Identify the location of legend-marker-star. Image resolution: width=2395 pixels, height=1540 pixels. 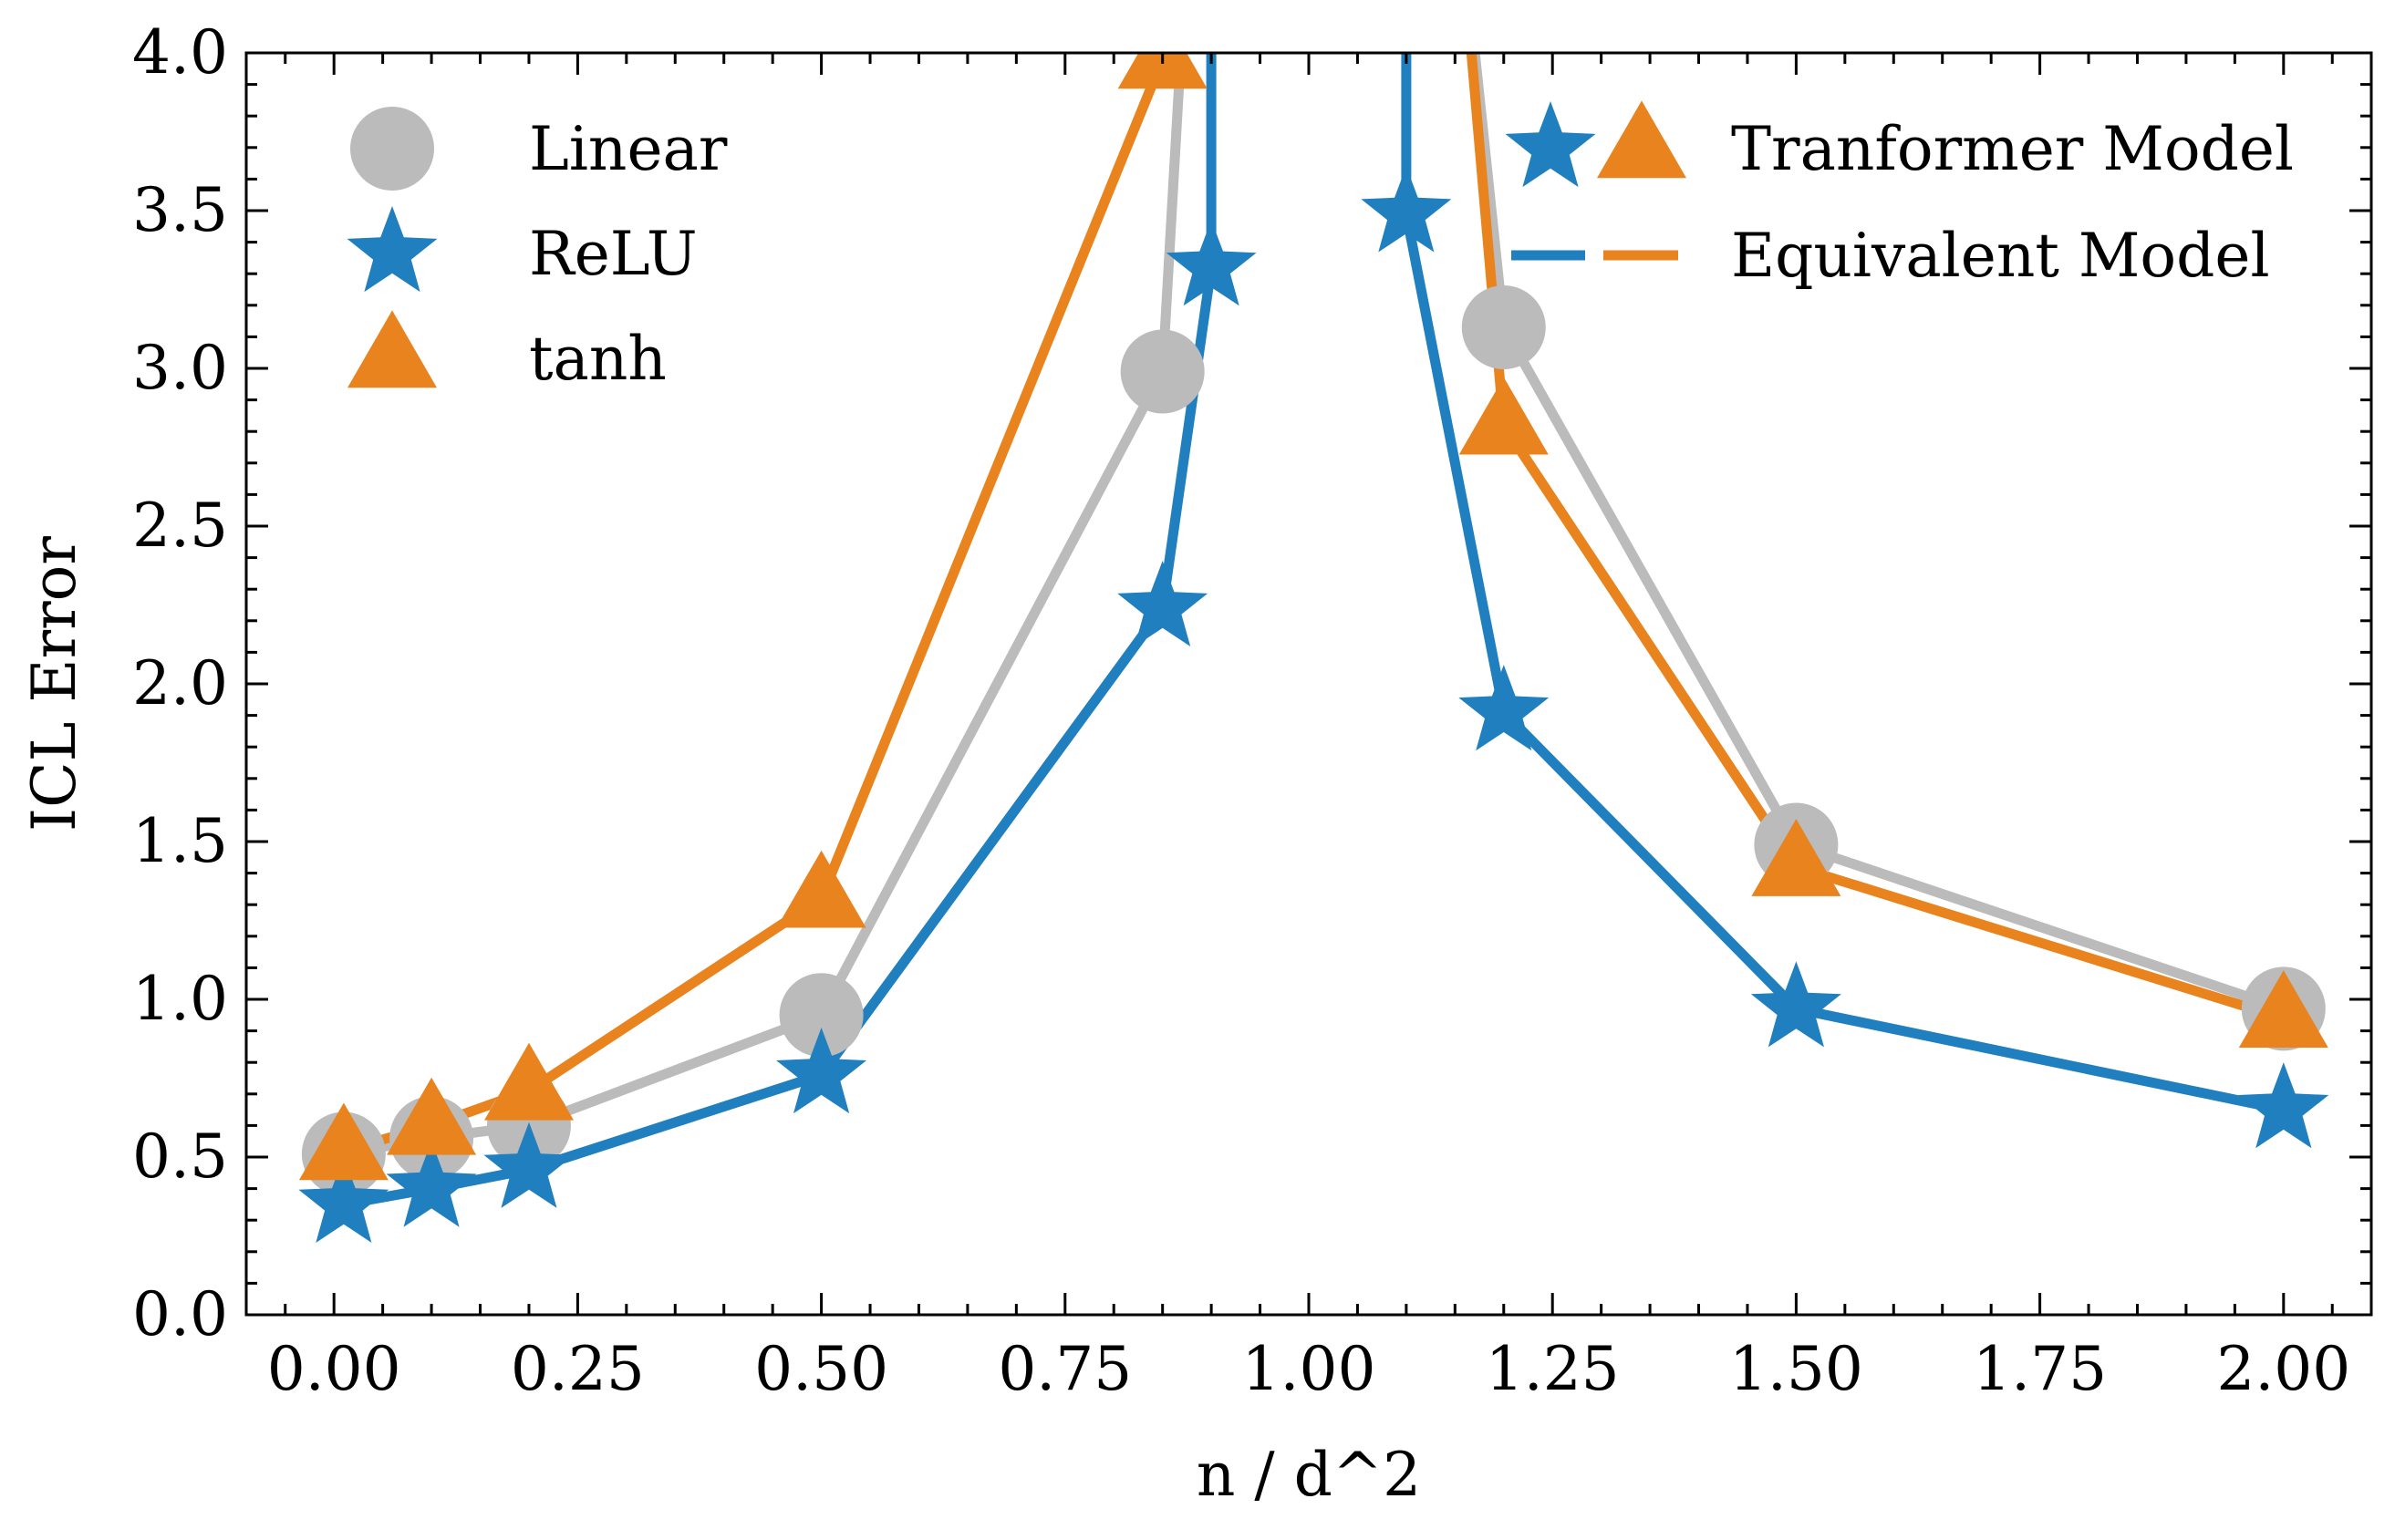
(1550, 144).